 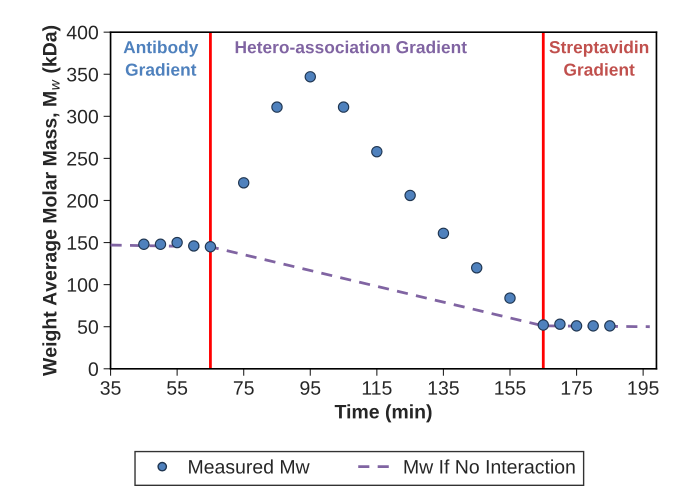 I want to click on annotation: Streptavidin Gradient, so click(x=598, y=58).